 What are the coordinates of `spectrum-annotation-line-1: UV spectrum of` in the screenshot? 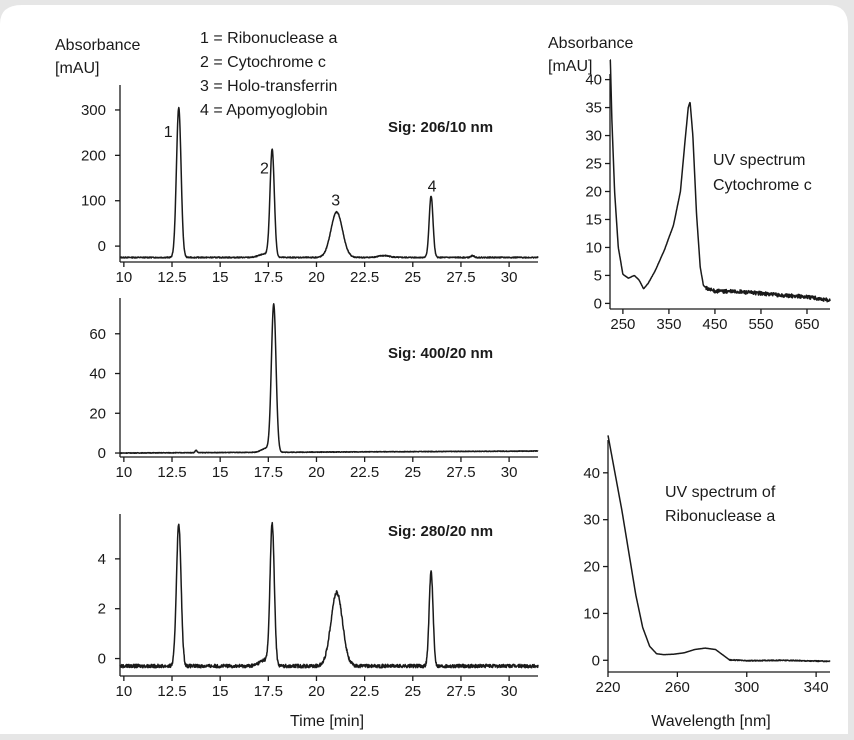 It's located at (720, 492).